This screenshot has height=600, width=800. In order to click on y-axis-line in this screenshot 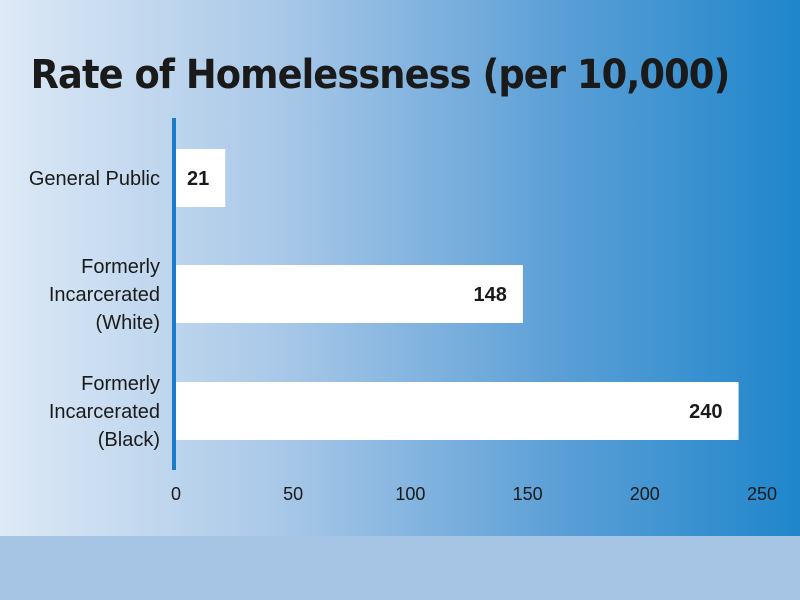, I will do `click(174, 294)`.